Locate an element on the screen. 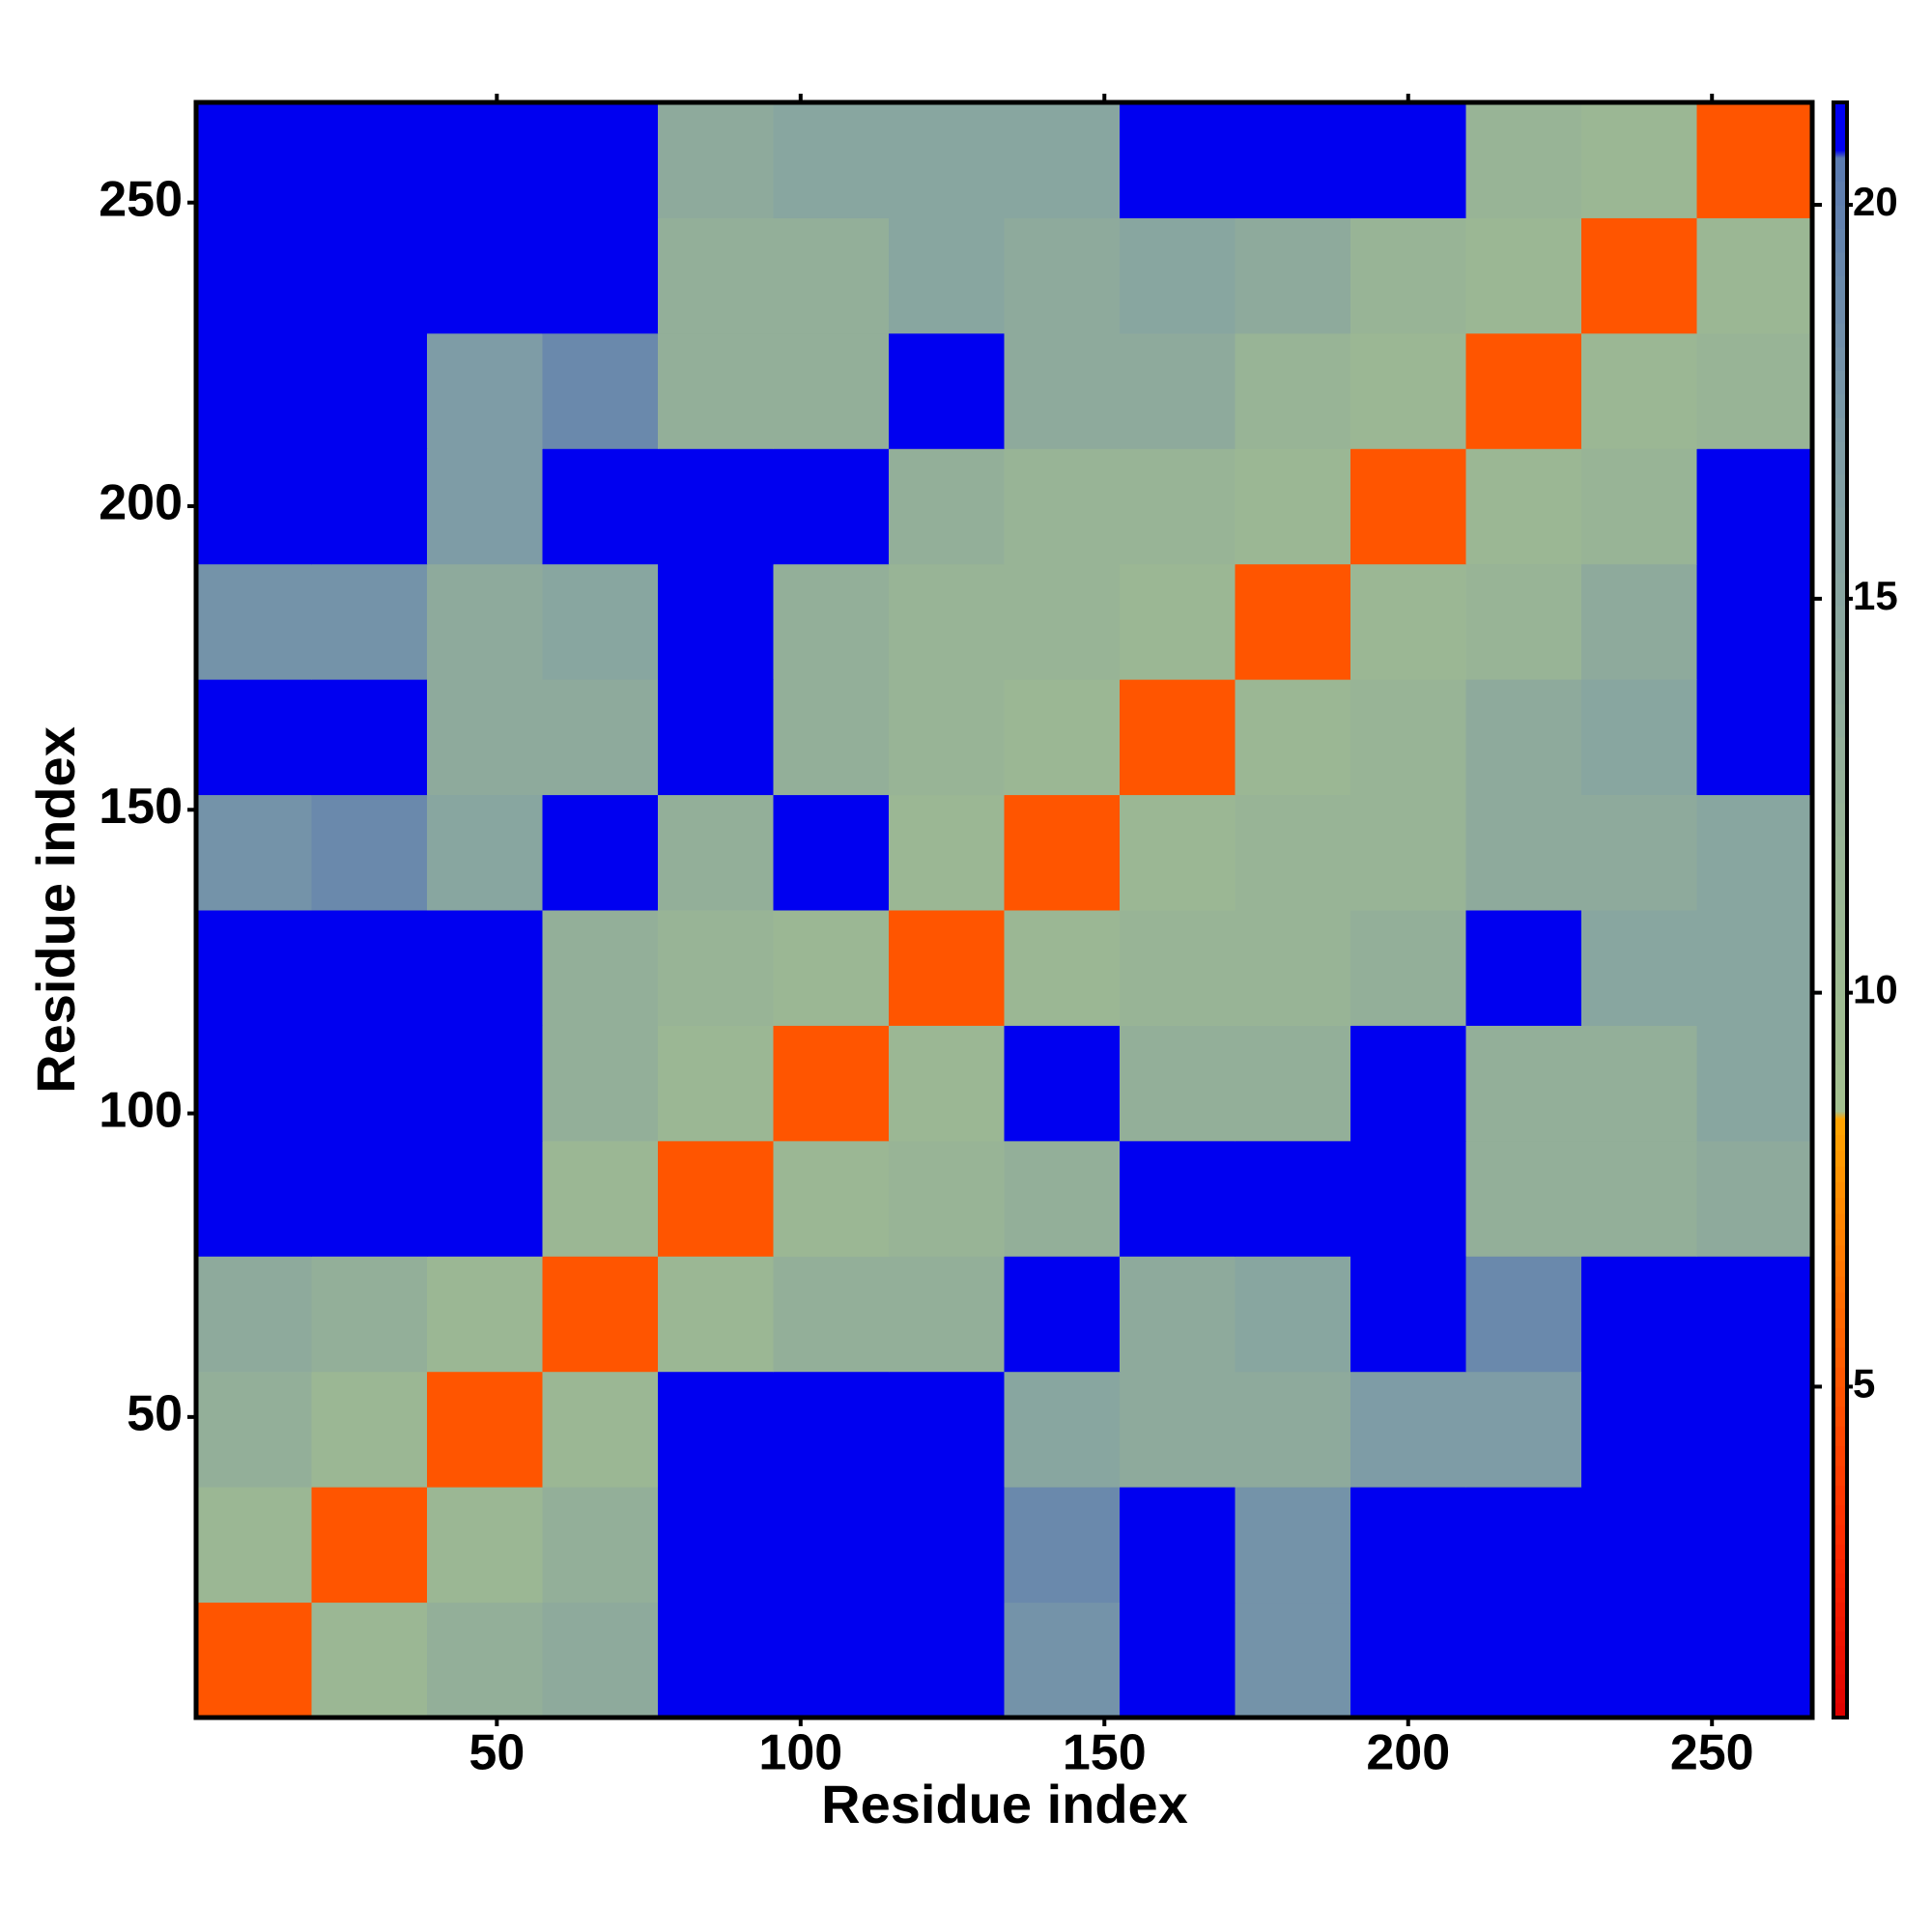 The height and width of the screenshot is (1932, 1932). y-tick-label: 50 is located at coordinates (155, 1414).